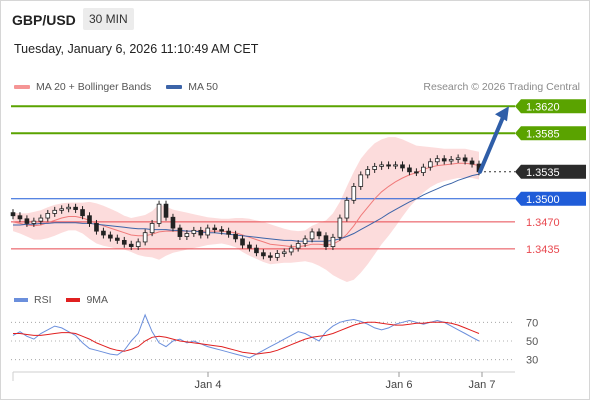 Image resolution: width=590 pixels, height=400 pixels. I want to click on x-tick-label: Jan 4, so click(208, 385).